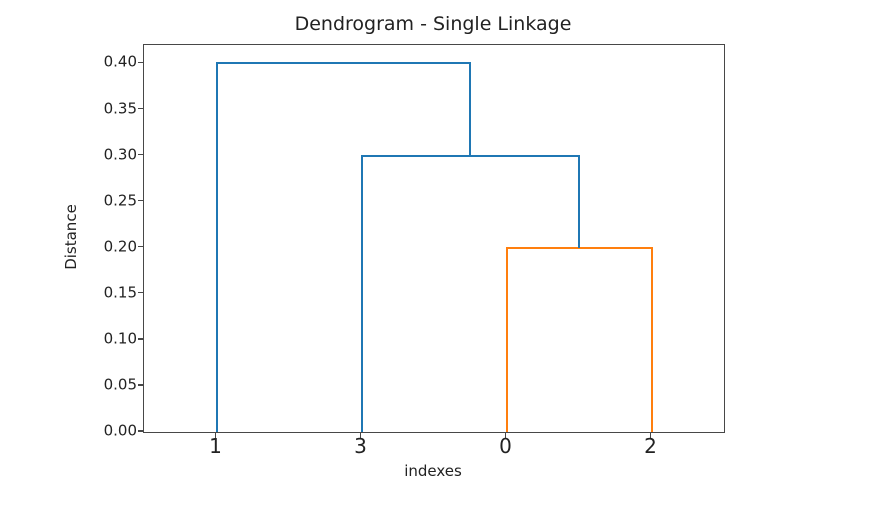 Image resolution: width=869 pixels, height=508 pixels. What do you see at coordinates (120, 338) in the screenshot?
I see `y-tick-label: 0.10` at bounding box center [120, 338].